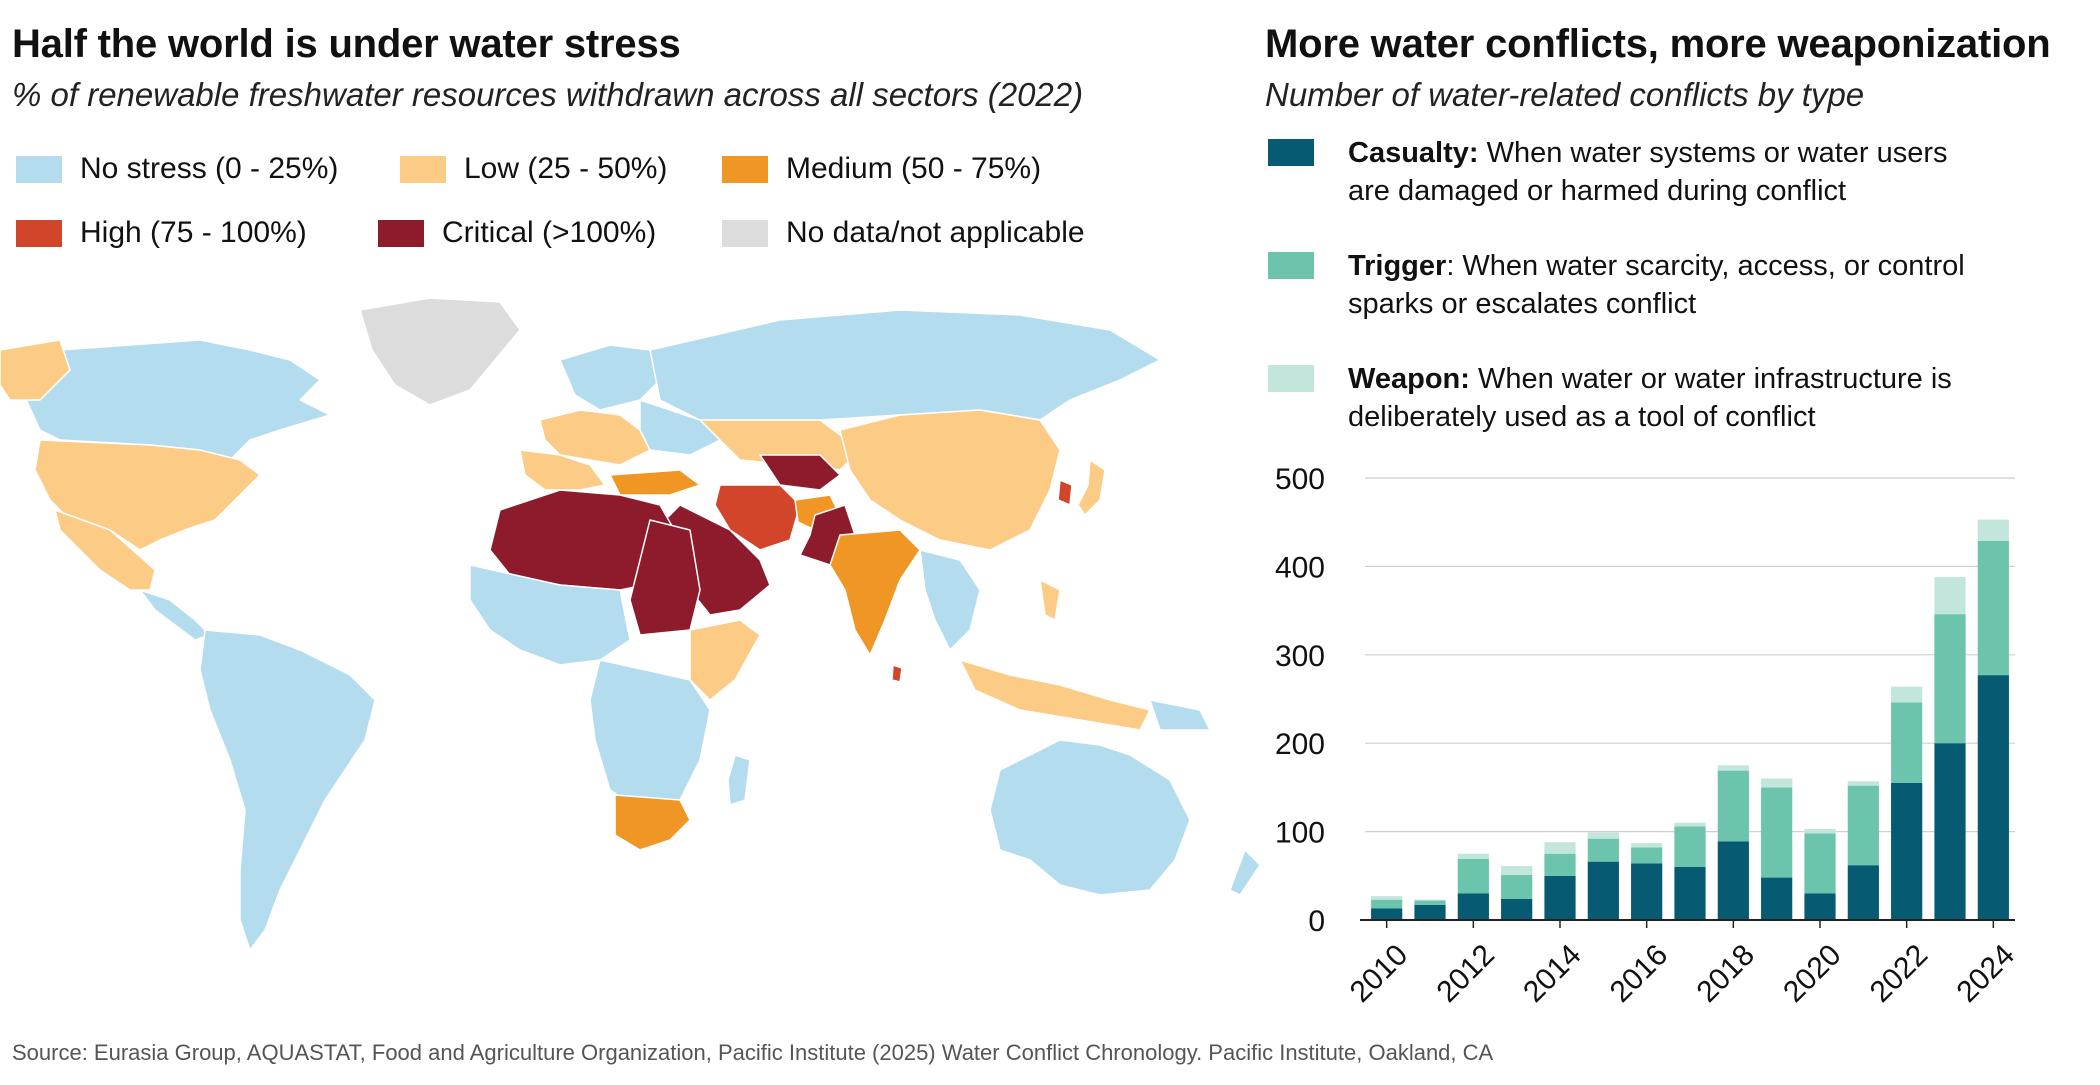 Image resolution: width=2100 pixels, height=1085 pixels. What do you see at coordinates (193, 232) in the screenshot?
I see `legend-label: High (75 - 100%)` at bounding box center [193, 232].